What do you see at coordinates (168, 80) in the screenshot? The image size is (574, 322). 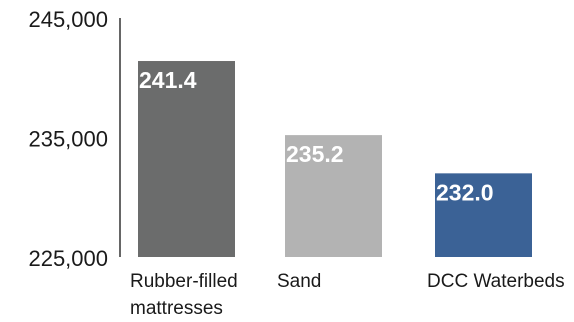 I see `bar-value-label: 241.4` at bounding box center [168, 80].